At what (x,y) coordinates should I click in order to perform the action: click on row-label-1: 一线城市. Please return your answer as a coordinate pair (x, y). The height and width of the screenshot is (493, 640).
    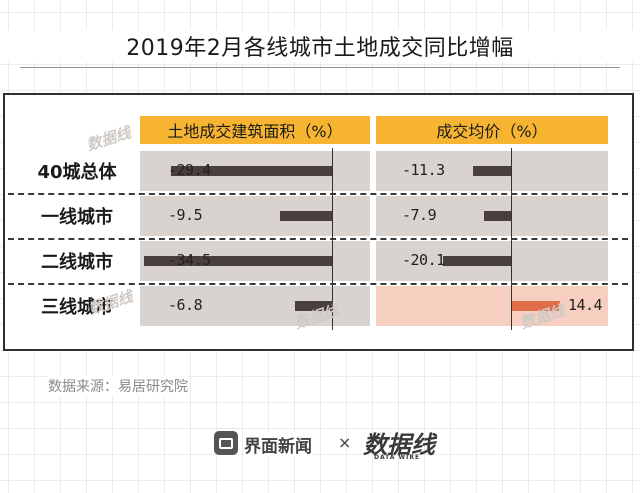
    Looking at the image, I should click on (77, 217).